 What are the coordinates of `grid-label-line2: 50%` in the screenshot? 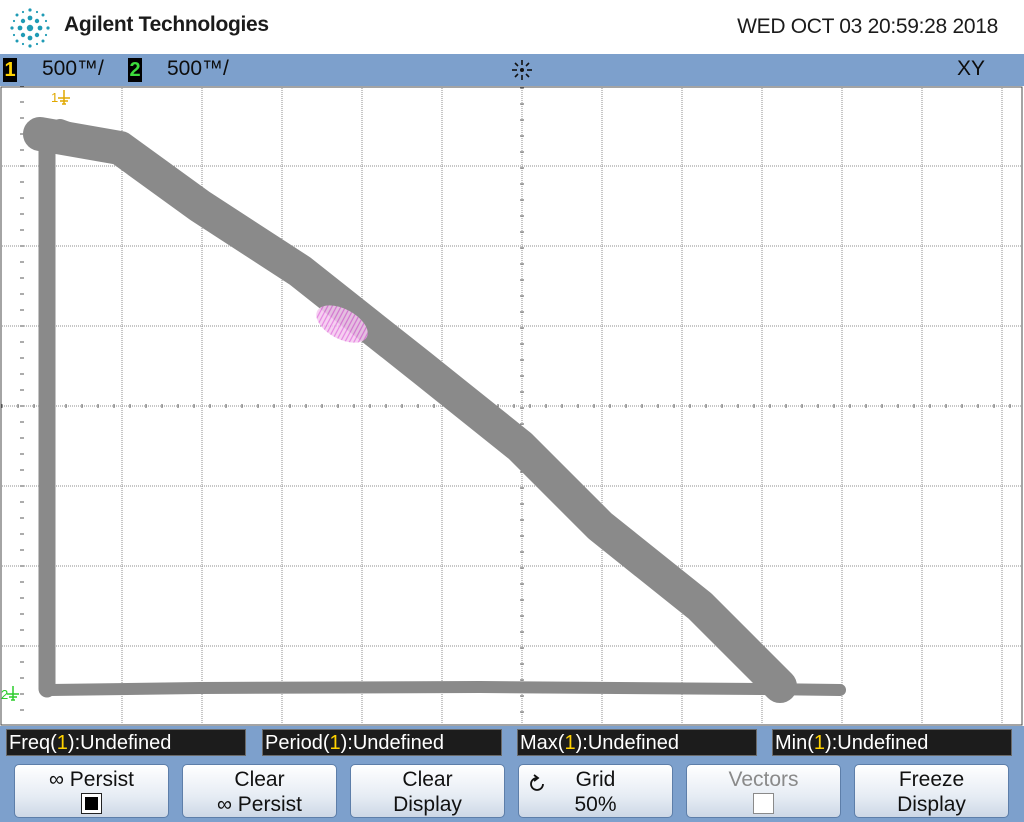 It's located at (595, 804).